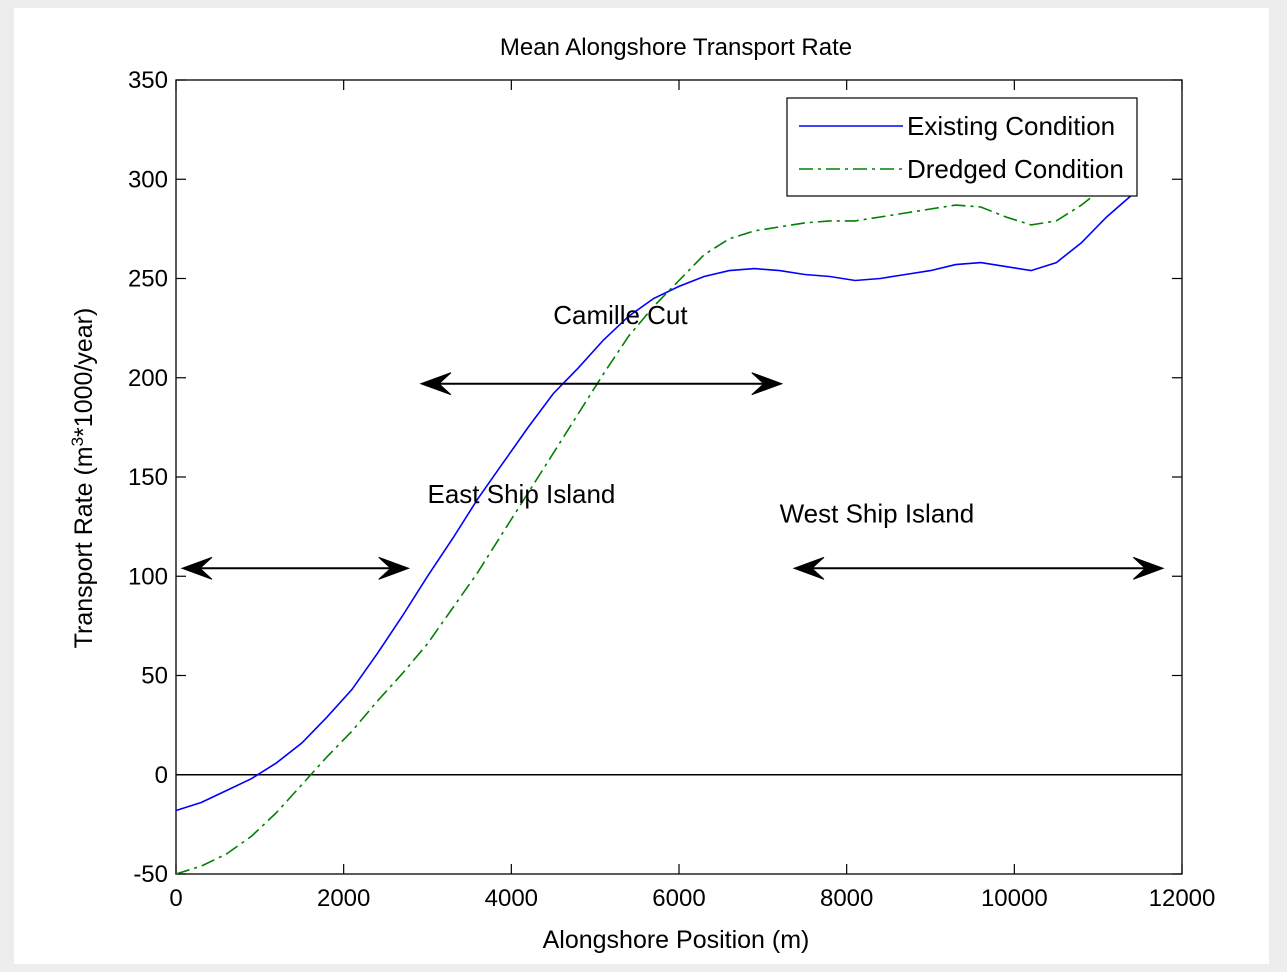 Image resolution: width=1287 pixels, height=972 pixels. What do you see at coordinates (676, 47) in the screenshot?
I see `chart-title: Mean Alongshore Transport Rate` at bounding box center [676, 47].